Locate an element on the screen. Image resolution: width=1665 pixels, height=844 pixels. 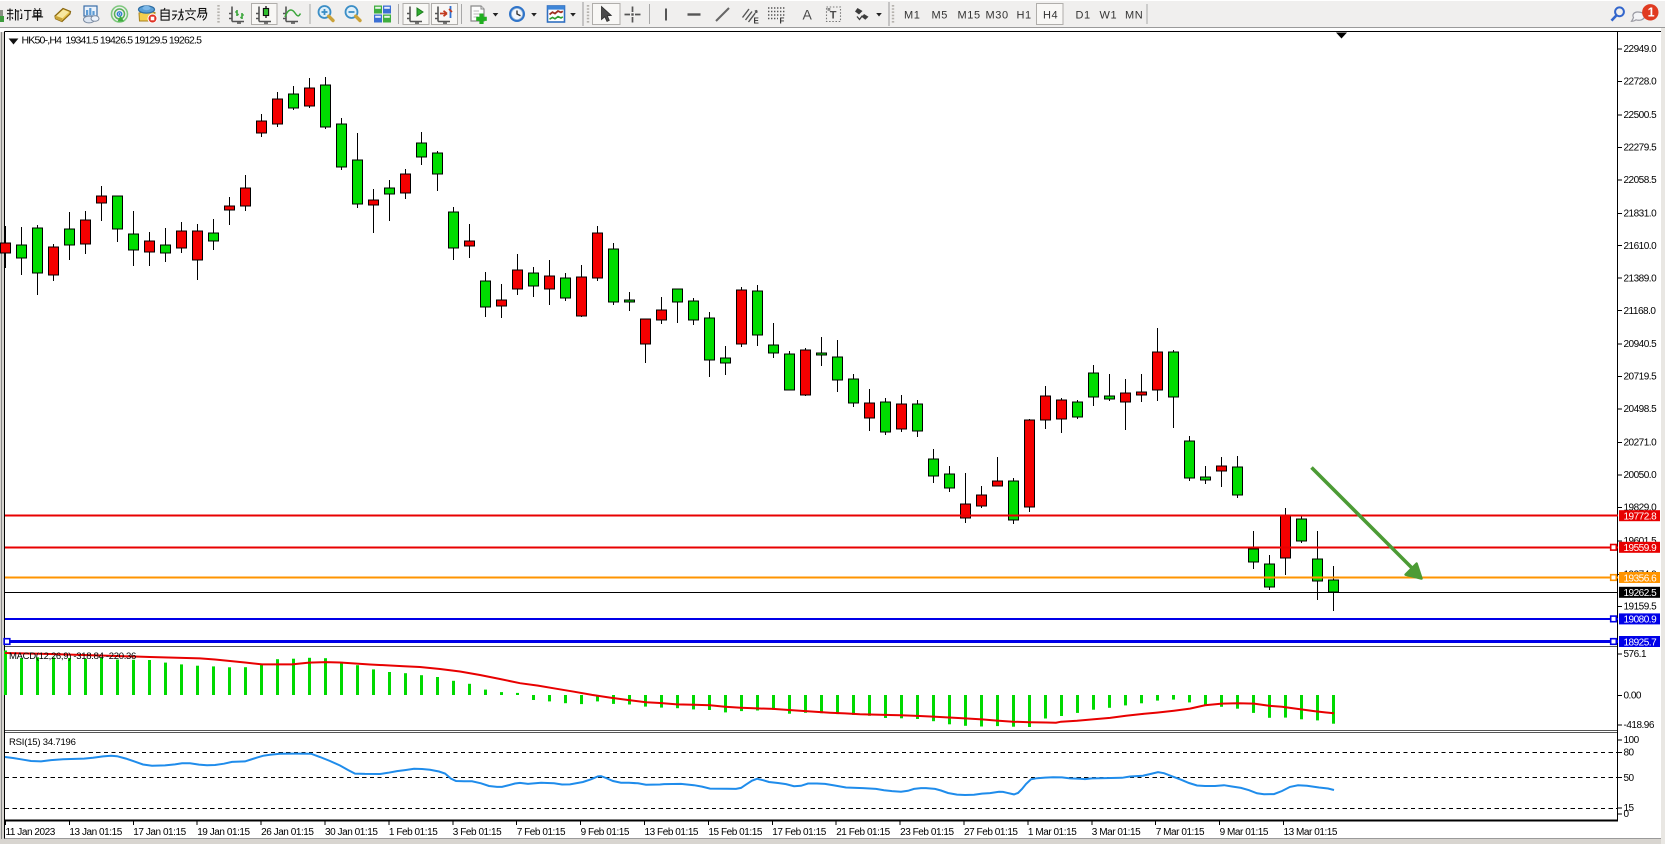
svg-text: 3 Mar 01:15 is located at coordinates (1116, 832).